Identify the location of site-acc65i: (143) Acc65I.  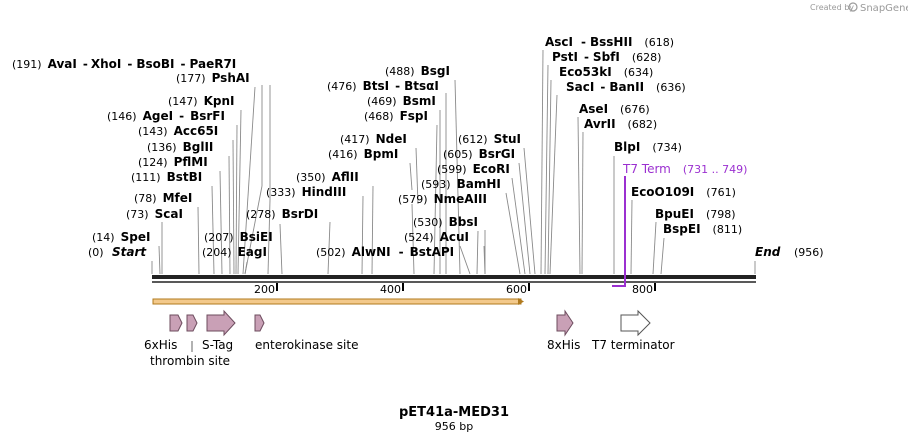
(178, 131).